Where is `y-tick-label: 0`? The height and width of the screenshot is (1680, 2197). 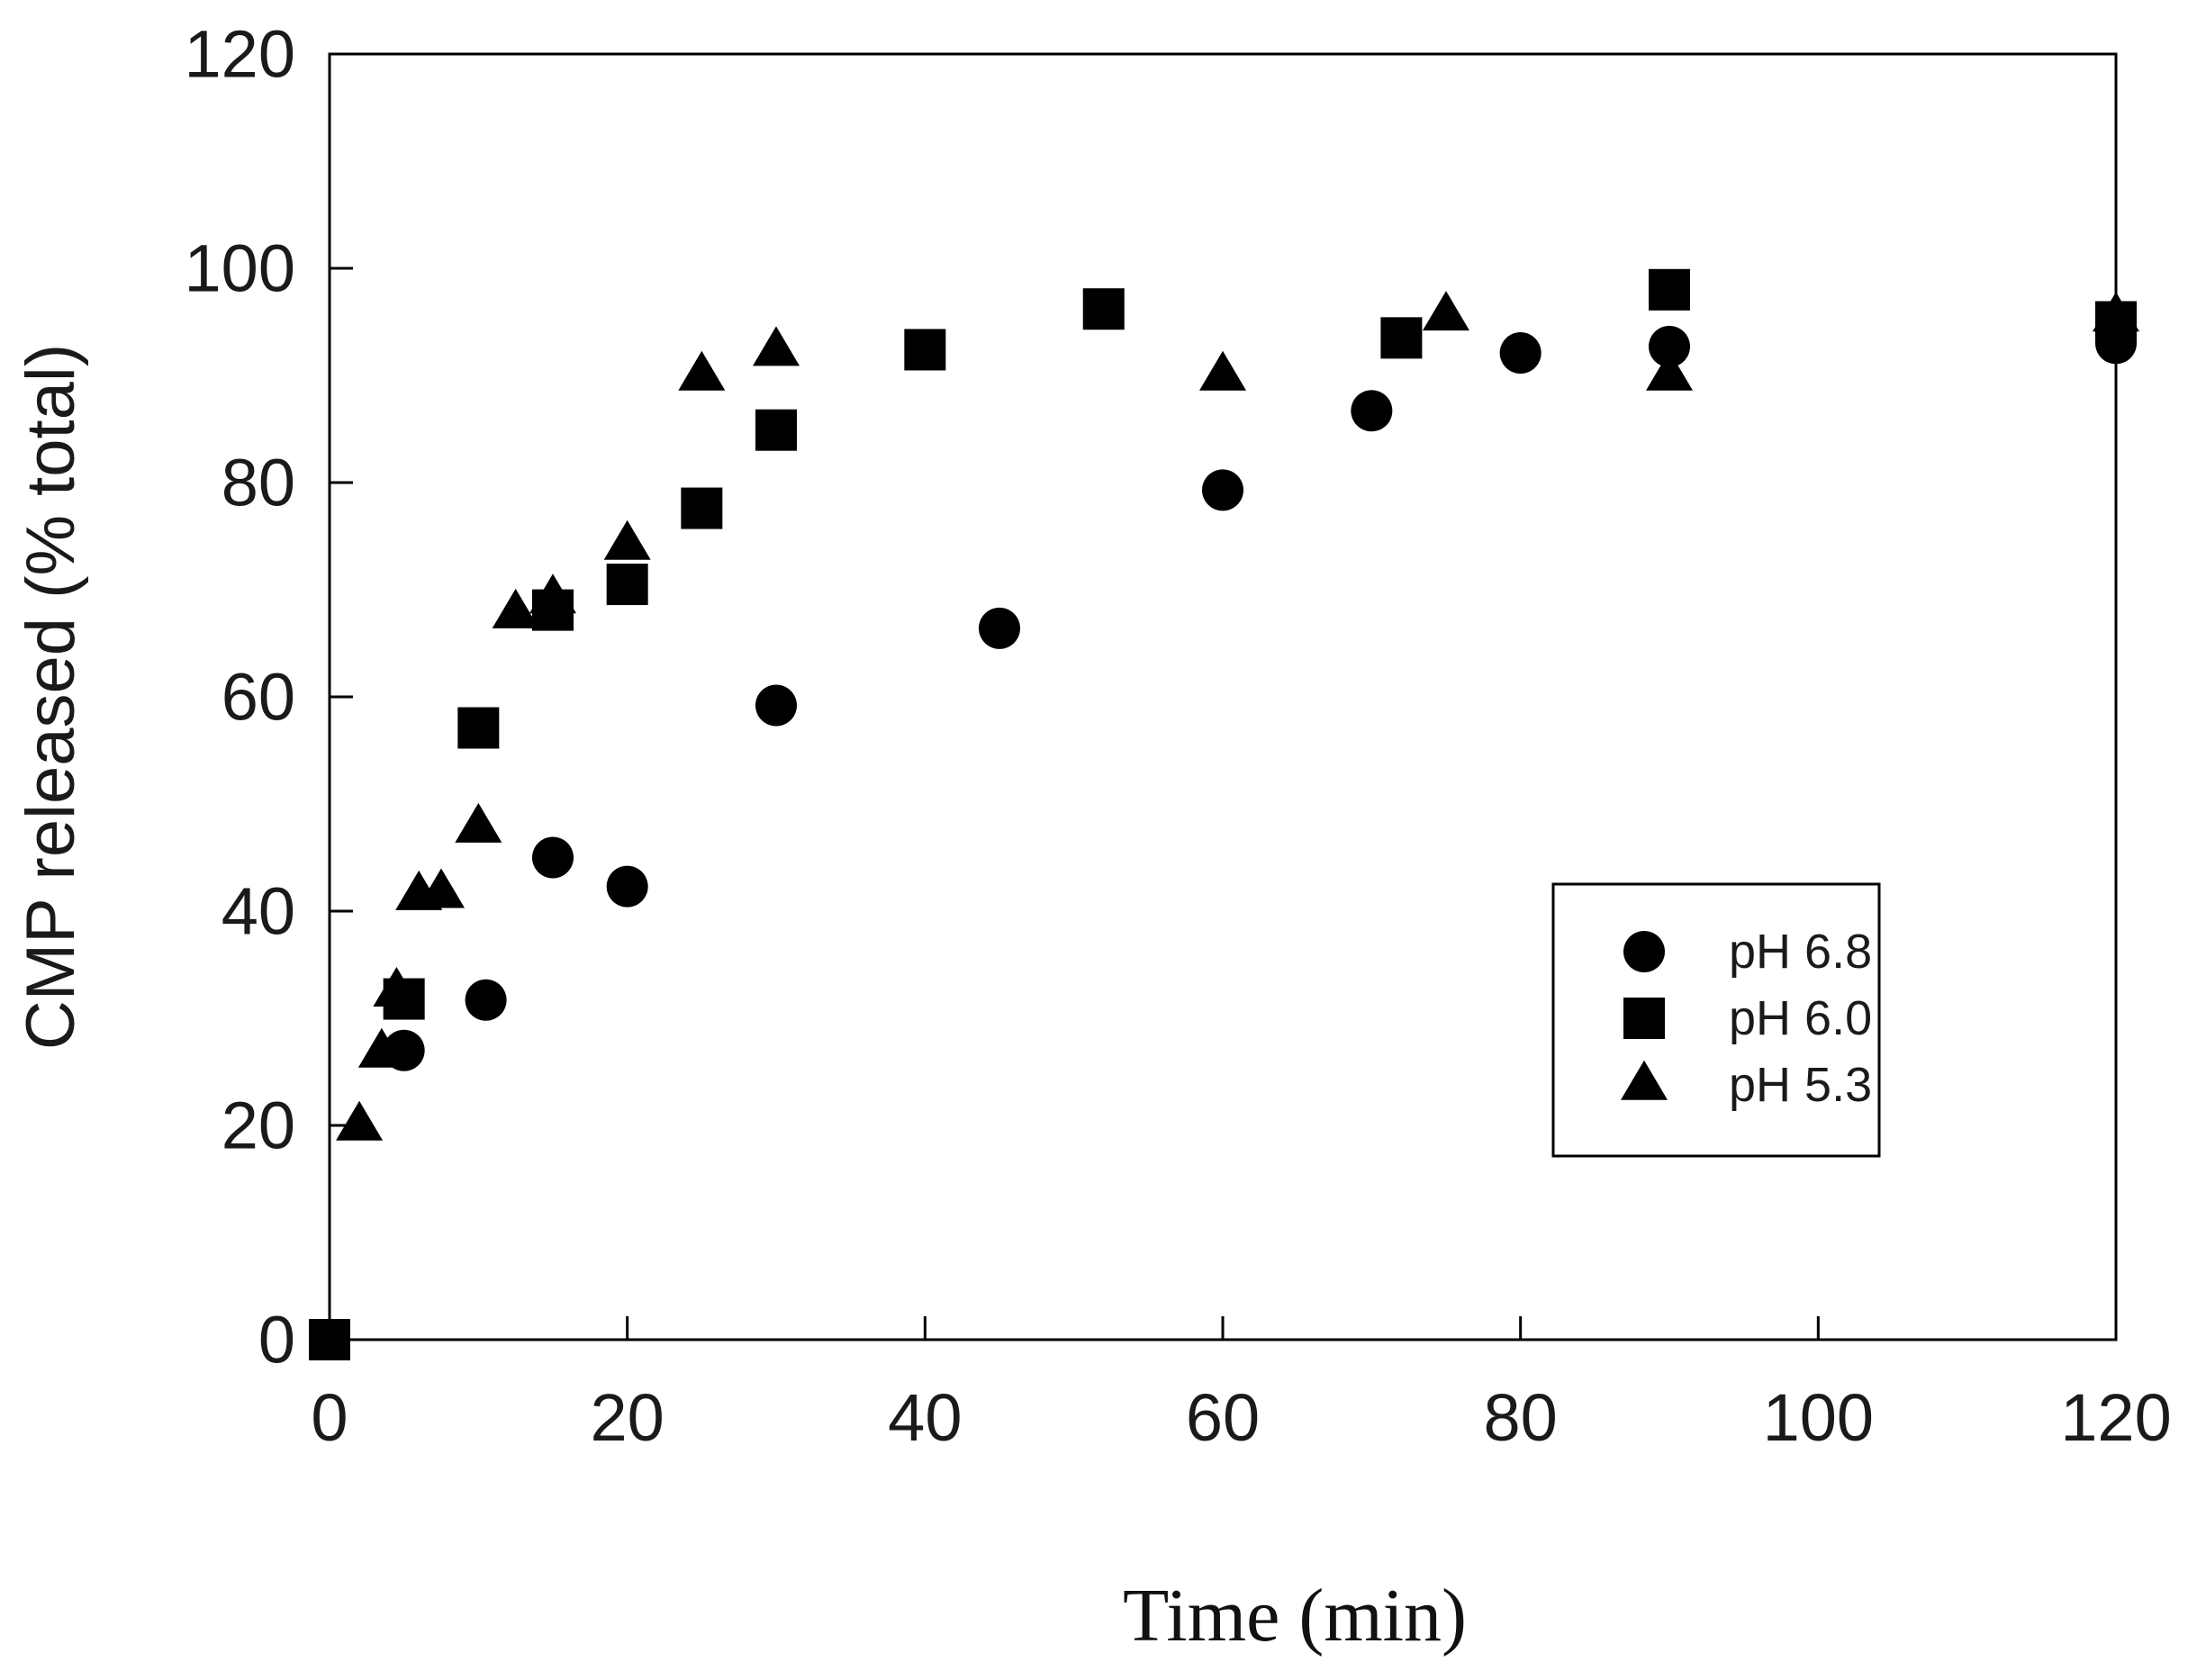 y-tick-label: 0 is located at coordinates (276, 1340).